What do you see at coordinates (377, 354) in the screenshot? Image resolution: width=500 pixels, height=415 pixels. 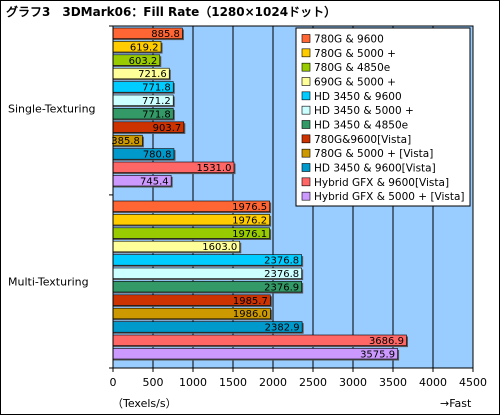 I see `bar-value-label: 3575.9` at bounding box center [377, 354].